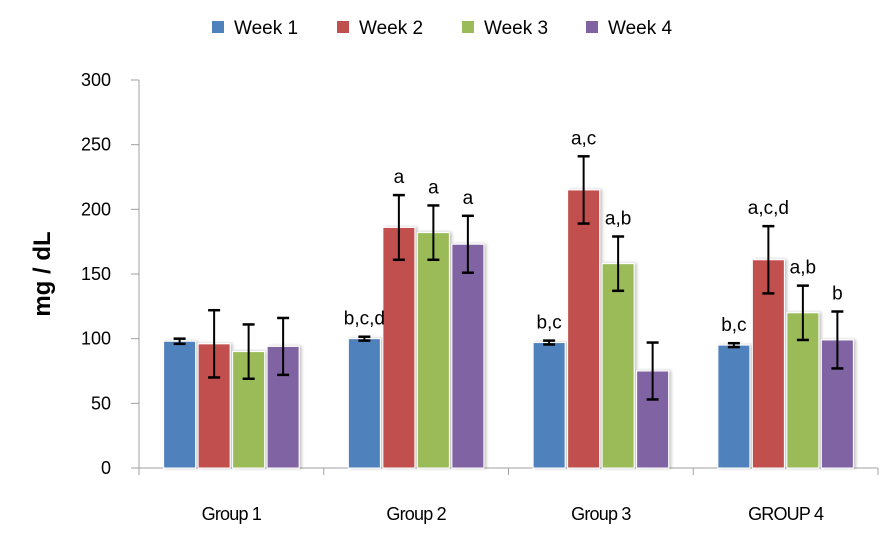  Describe the element at coordinates (96, 145) in the screenshot. I see `y-tick-label: 250` at that location.